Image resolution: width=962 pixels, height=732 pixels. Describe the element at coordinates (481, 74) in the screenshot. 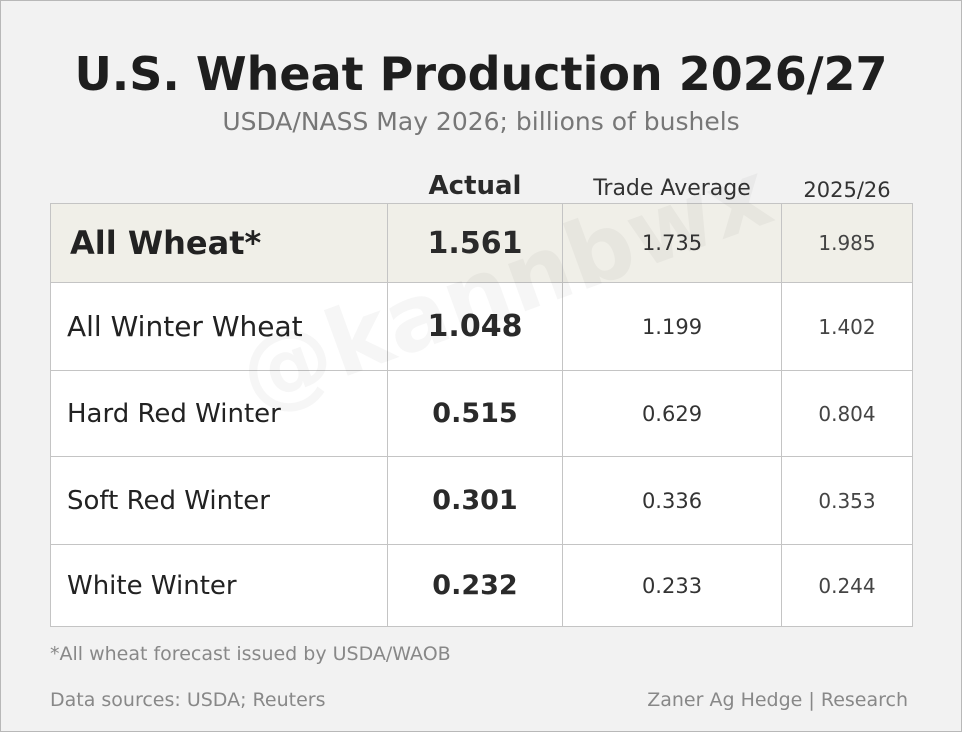

I see `chart-title: U.S. Wheat Production 2026/27` at that location.